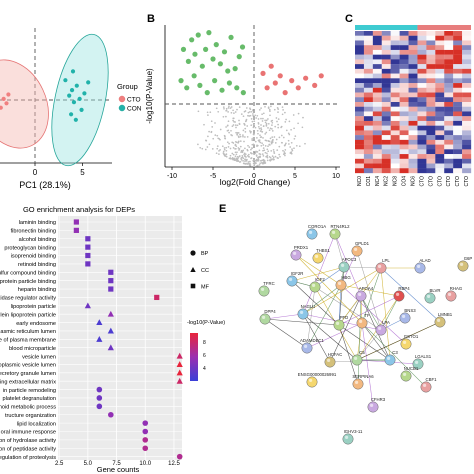 The image size is (474, 474). Describe the element at coordinates (420, 268) in the screenshot. I see `network-node-alad` at that location.